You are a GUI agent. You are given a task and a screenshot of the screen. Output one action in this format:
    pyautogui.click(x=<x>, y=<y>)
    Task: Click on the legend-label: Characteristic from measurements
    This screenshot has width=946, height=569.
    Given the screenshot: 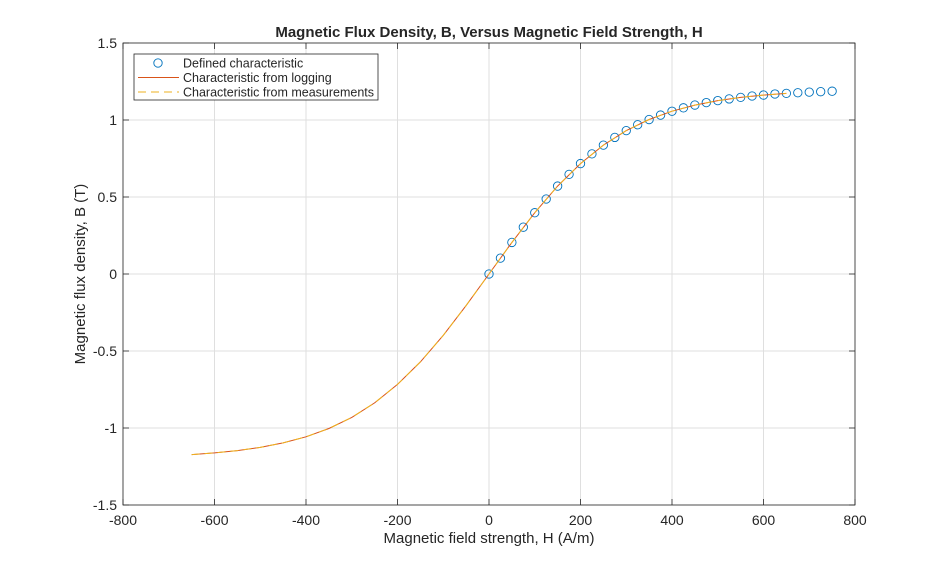 What is the action you would take?
    pyautogui.click(x=278, y=93)
    